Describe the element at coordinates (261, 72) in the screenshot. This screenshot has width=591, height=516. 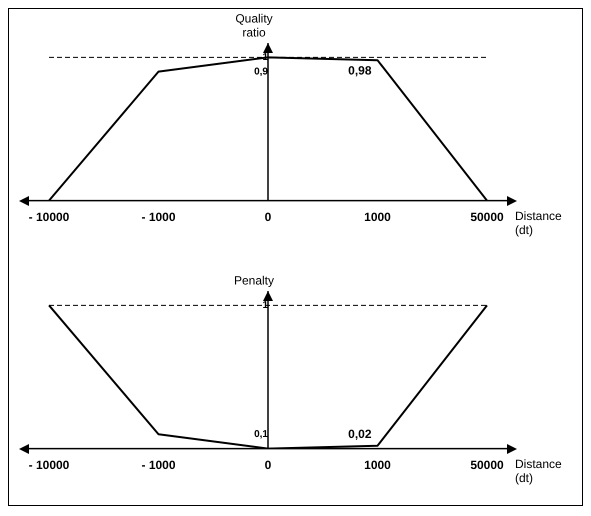
I see `y-tick-label: 0,9` at that location.